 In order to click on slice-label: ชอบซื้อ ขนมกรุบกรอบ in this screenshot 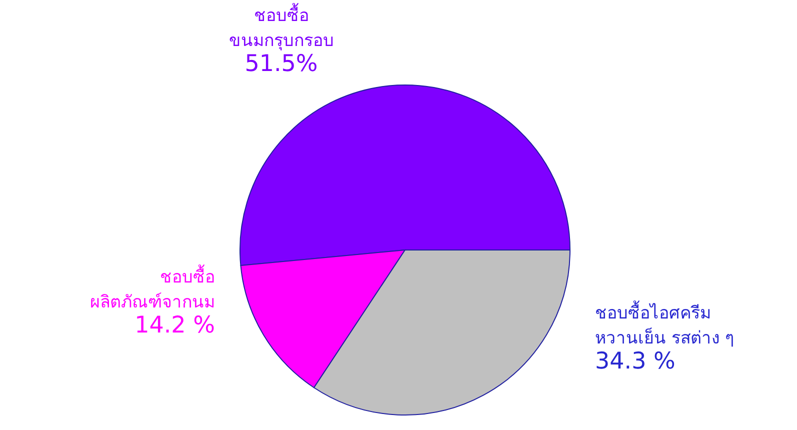, I will do `click(281, 27)`.